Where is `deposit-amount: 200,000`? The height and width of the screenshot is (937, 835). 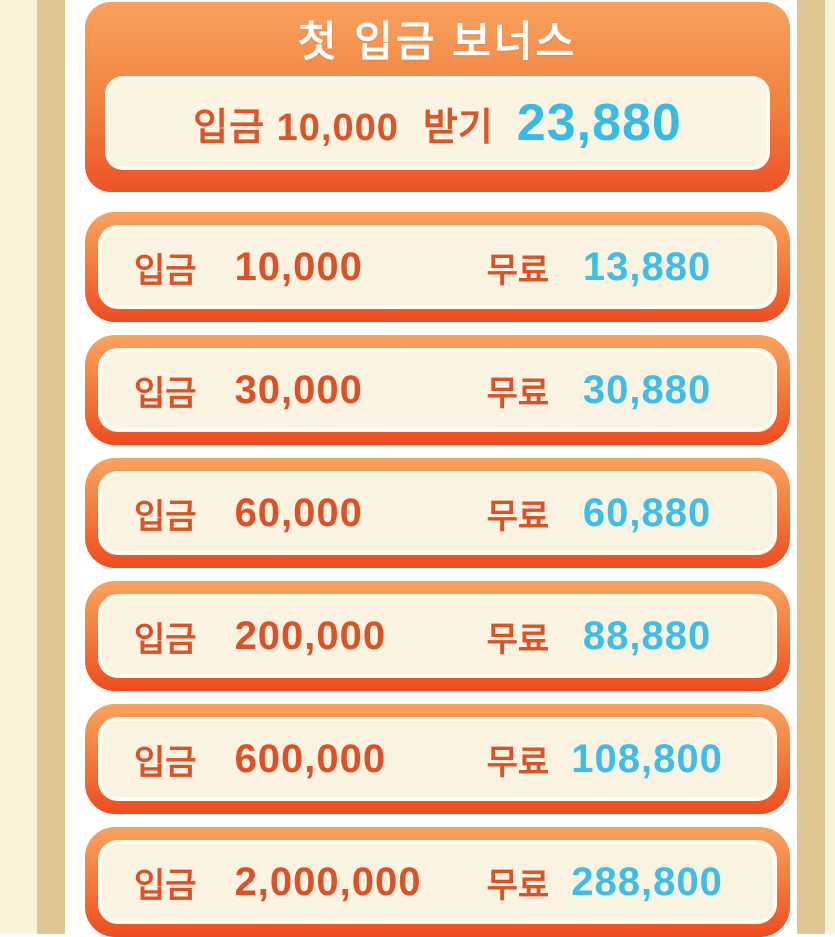
deposit-amount: 200,000 is located at coordinates (310, 635).